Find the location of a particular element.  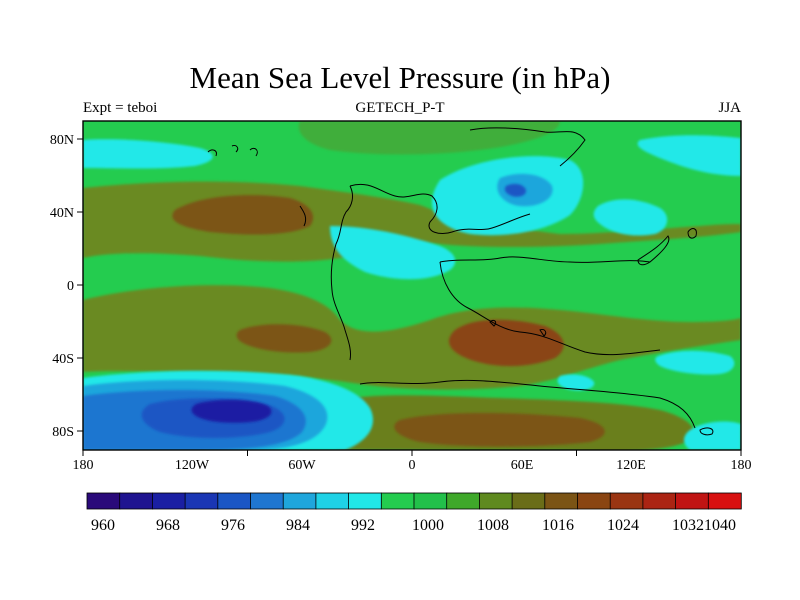

island-chain-east is located at coordinates (653, 250).